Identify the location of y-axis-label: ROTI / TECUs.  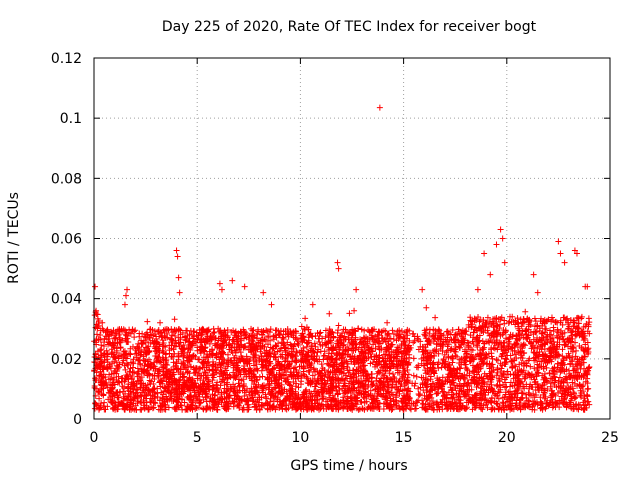
(14, 238).